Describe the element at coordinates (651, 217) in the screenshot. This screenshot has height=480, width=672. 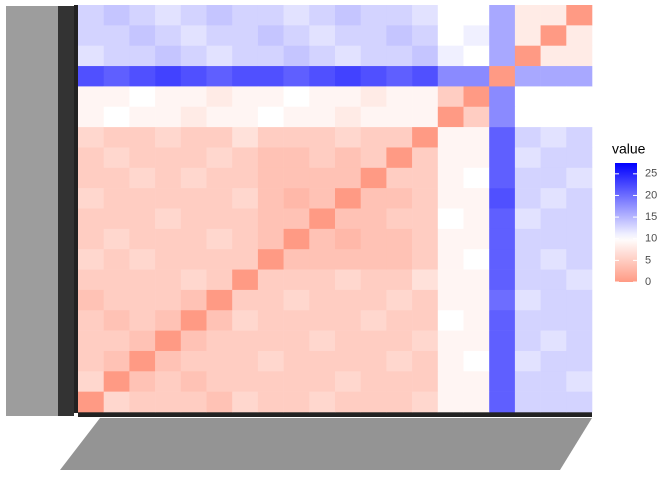
I see `colorbar-tick-label: 15` at that location.